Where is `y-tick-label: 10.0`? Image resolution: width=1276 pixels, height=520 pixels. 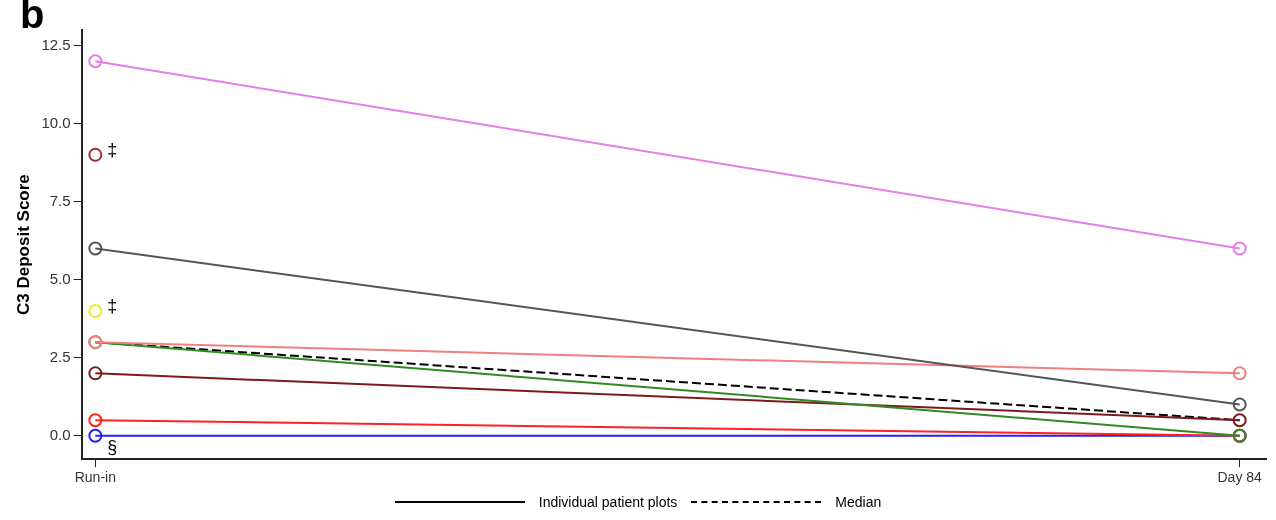
y-tick-label: 10.0 is located at coordinates (56, 122).